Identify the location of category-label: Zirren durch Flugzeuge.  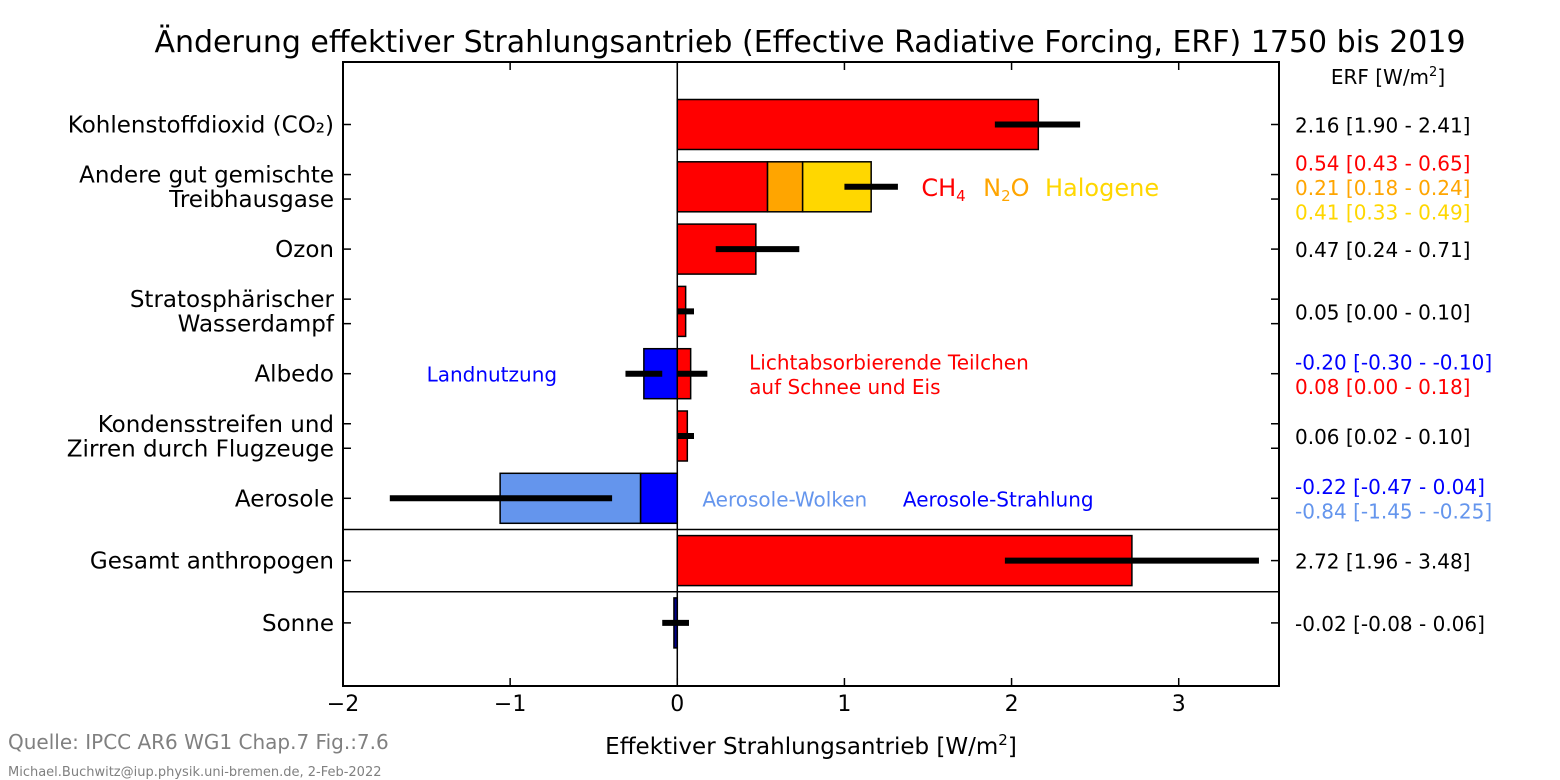
(200, 449).